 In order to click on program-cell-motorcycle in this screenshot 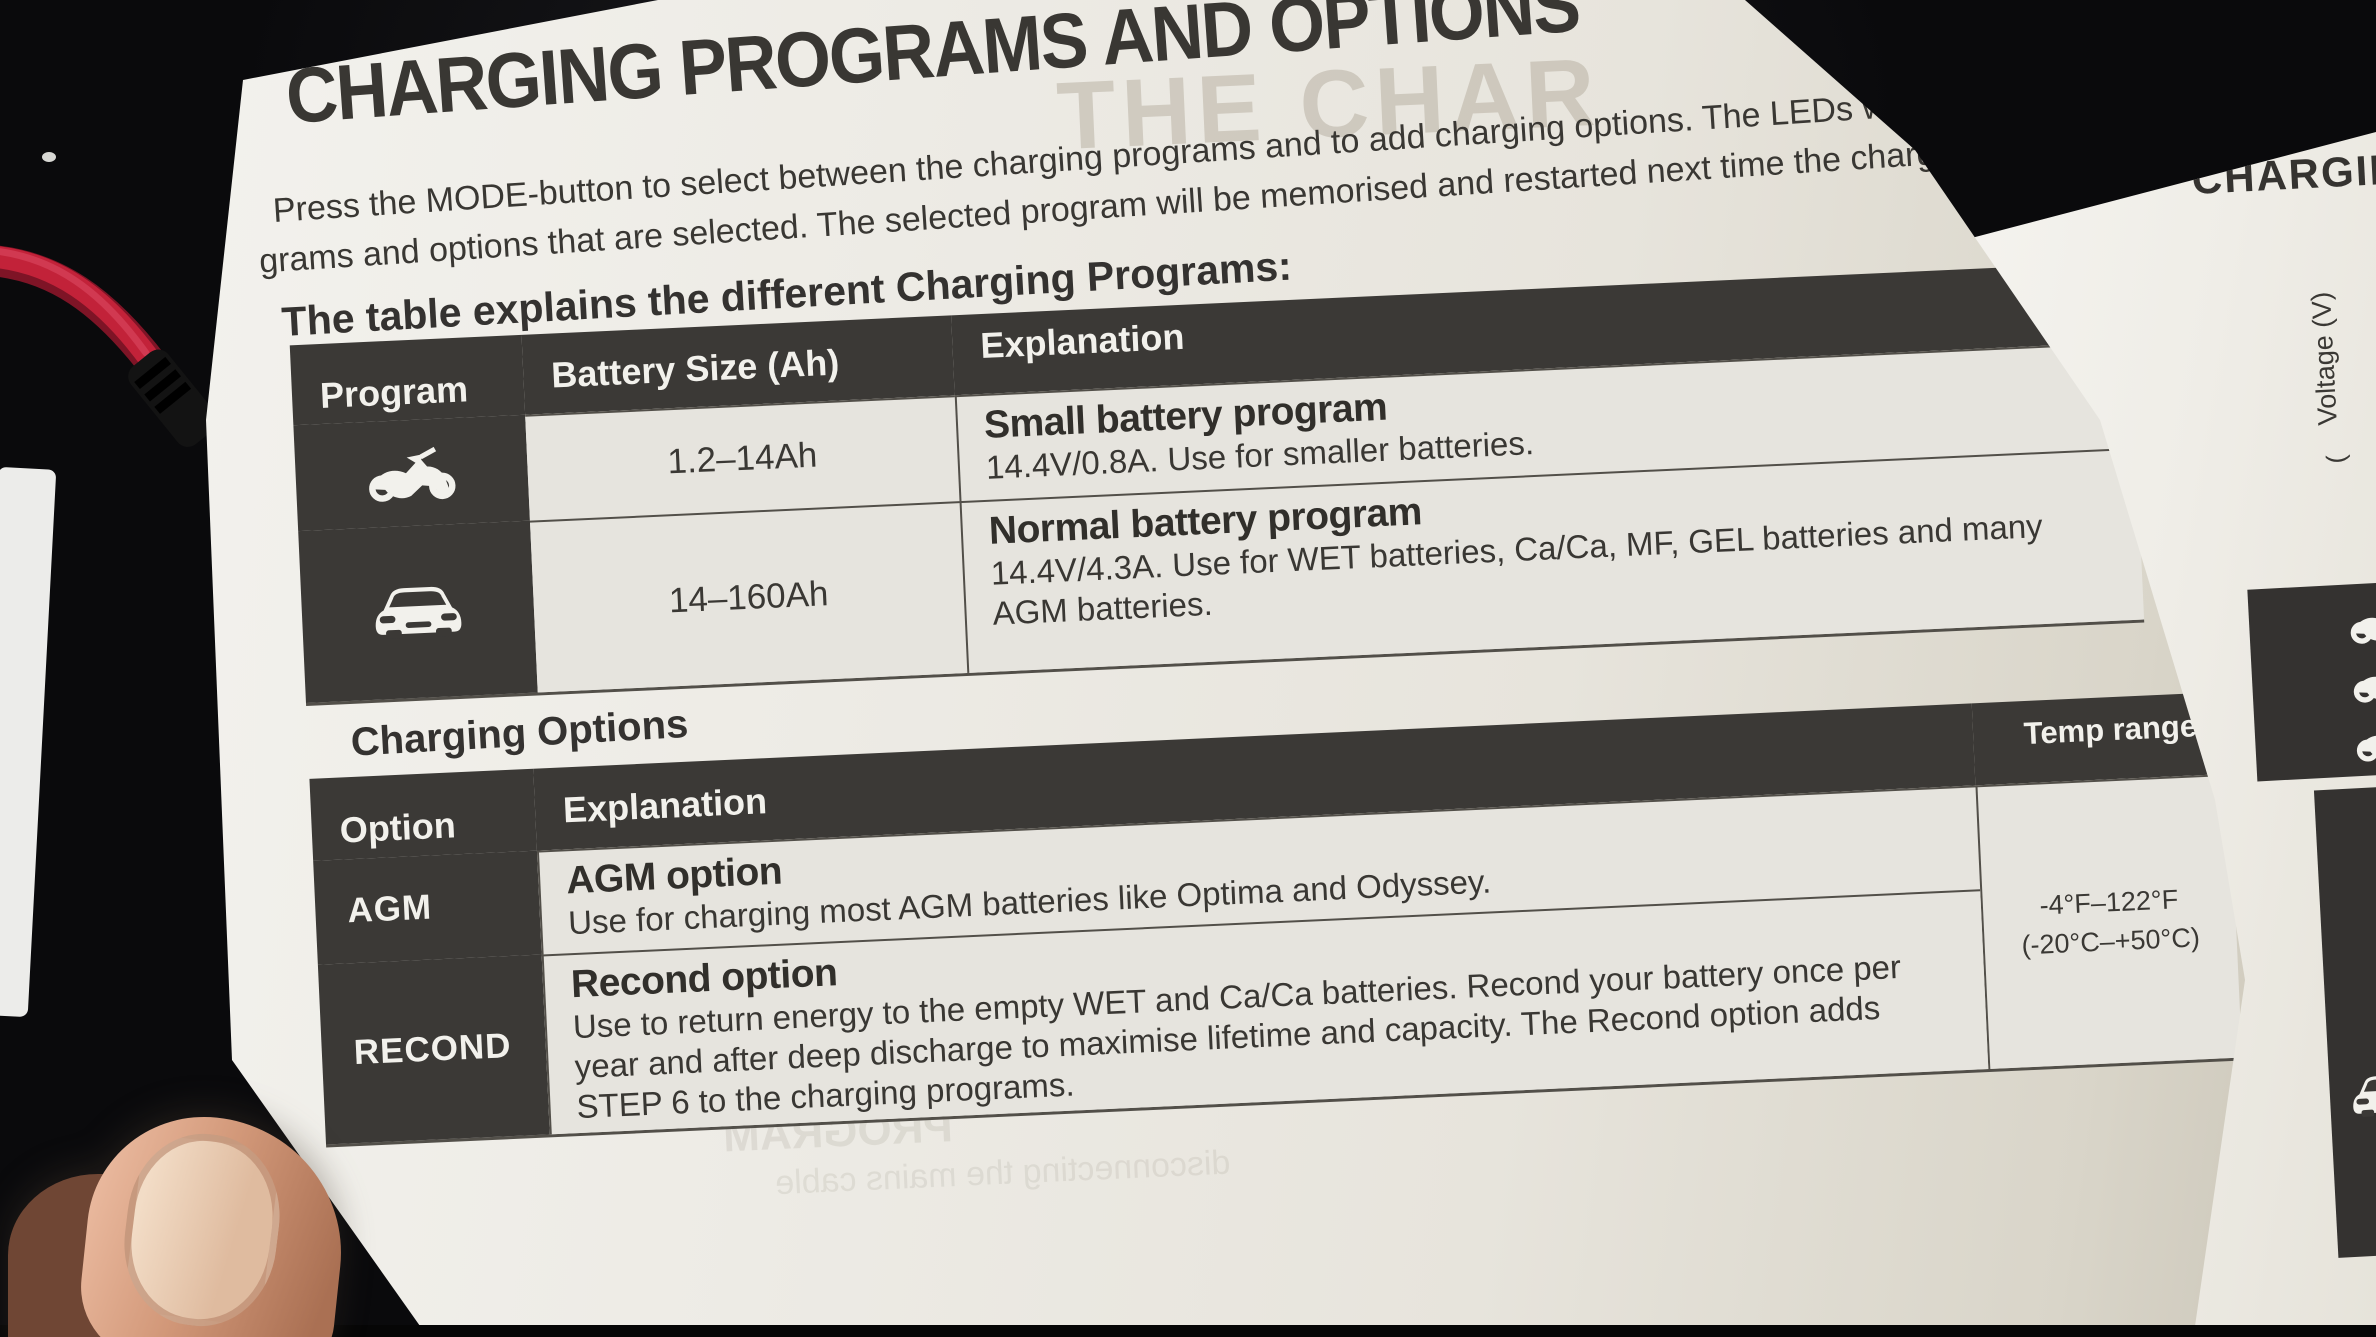, I will do `click(411, 473)`.